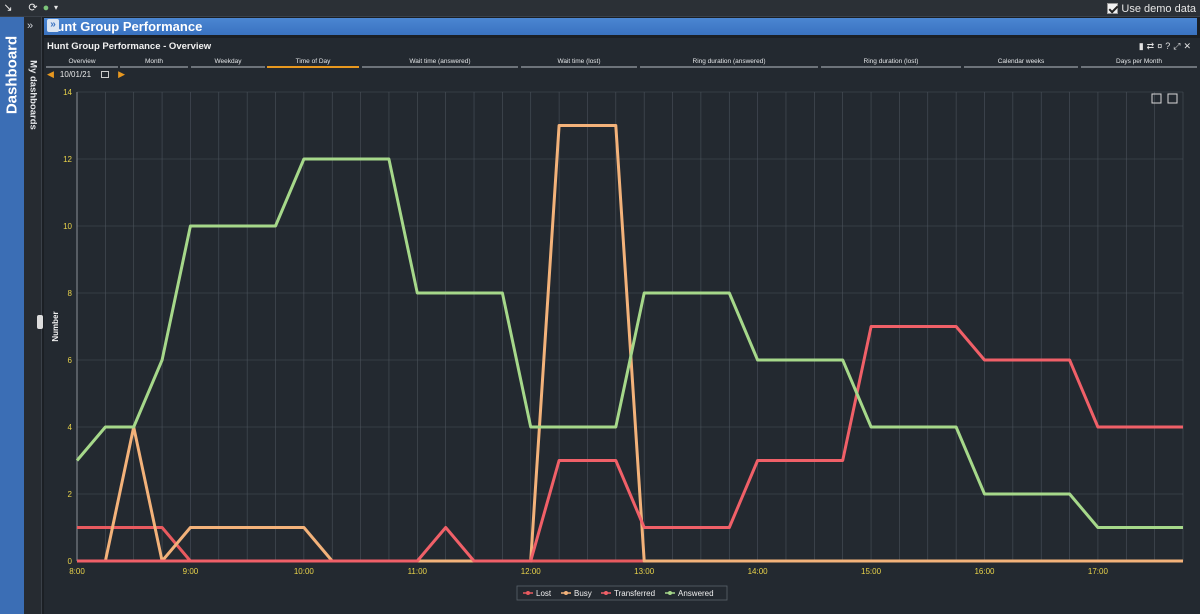 The image size is (1200, 614). What do you see at coordinates (67, 226) in the screenshot?
I see `y-tick-label: 10` at bounding box center [67, 226].